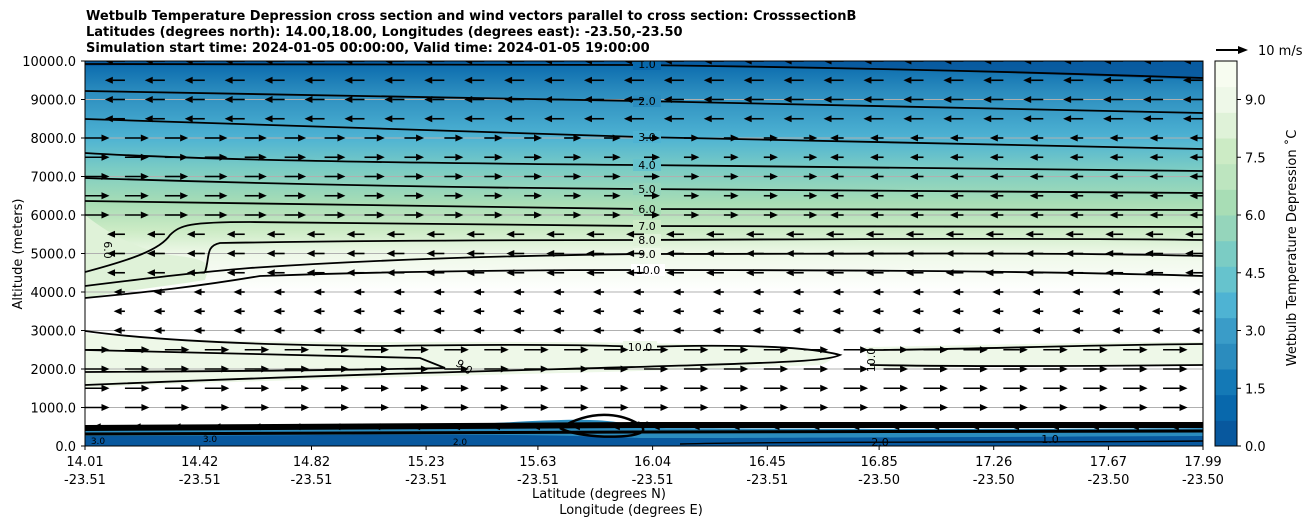 This screenshot has width=1312, height=526. Describe the element at coordinates (98, 442) in the screenshot. I see `contour-label: 3.0` at that location.